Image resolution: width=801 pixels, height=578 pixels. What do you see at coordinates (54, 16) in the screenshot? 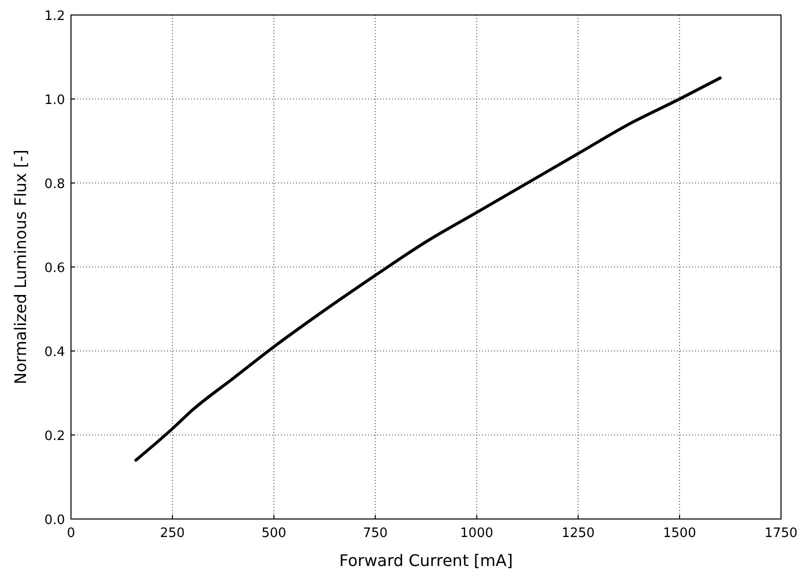
I see `y-tick-label: 1.2` at bounding box center [54, 16].